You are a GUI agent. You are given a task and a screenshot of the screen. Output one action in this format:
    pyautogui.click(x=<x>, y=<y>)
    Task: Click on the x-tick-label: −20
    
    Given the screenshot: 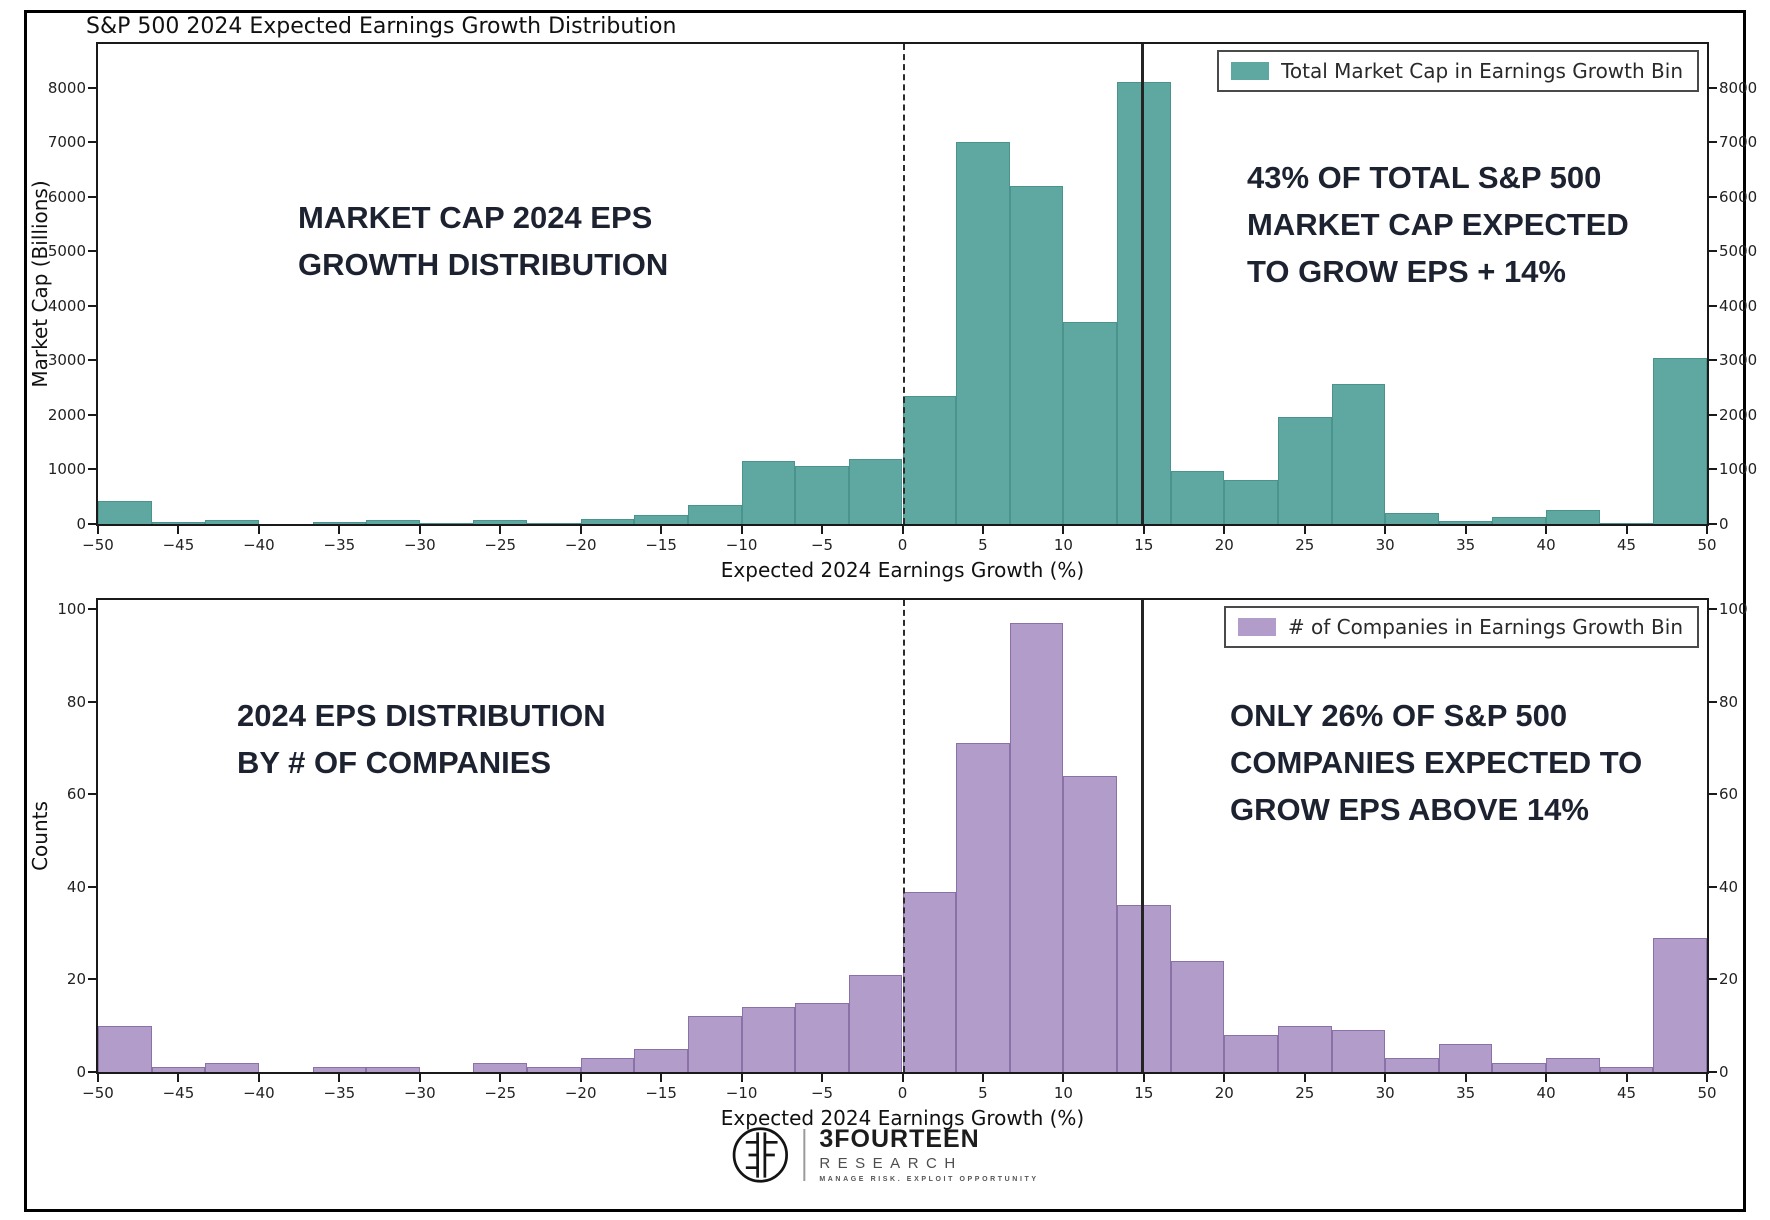 What is the action you would take?
    pyautogui.click(x=580, y=545)
    